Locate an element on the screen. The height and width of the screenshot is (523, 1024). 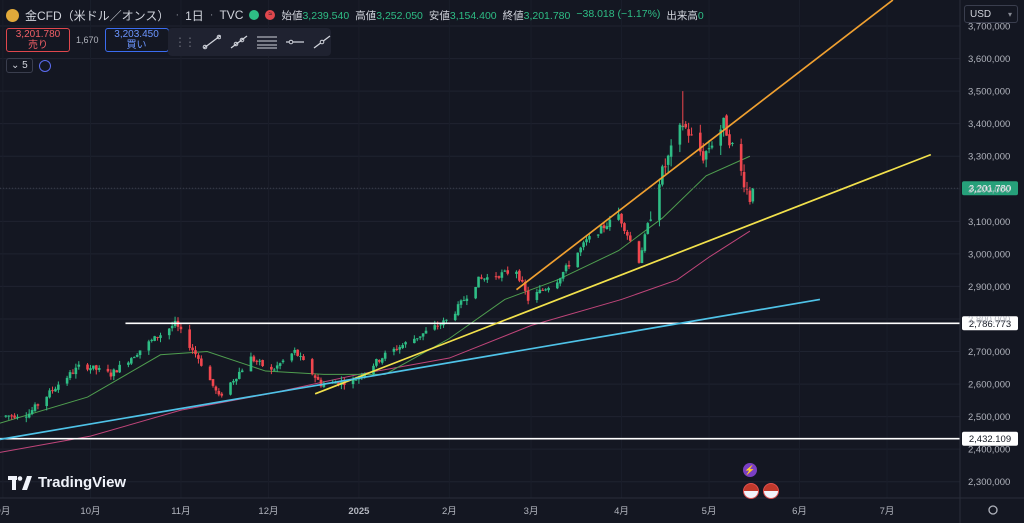
symbol-name: 金CFD（米ドル／オンス） is located at coordinates (97, 15).